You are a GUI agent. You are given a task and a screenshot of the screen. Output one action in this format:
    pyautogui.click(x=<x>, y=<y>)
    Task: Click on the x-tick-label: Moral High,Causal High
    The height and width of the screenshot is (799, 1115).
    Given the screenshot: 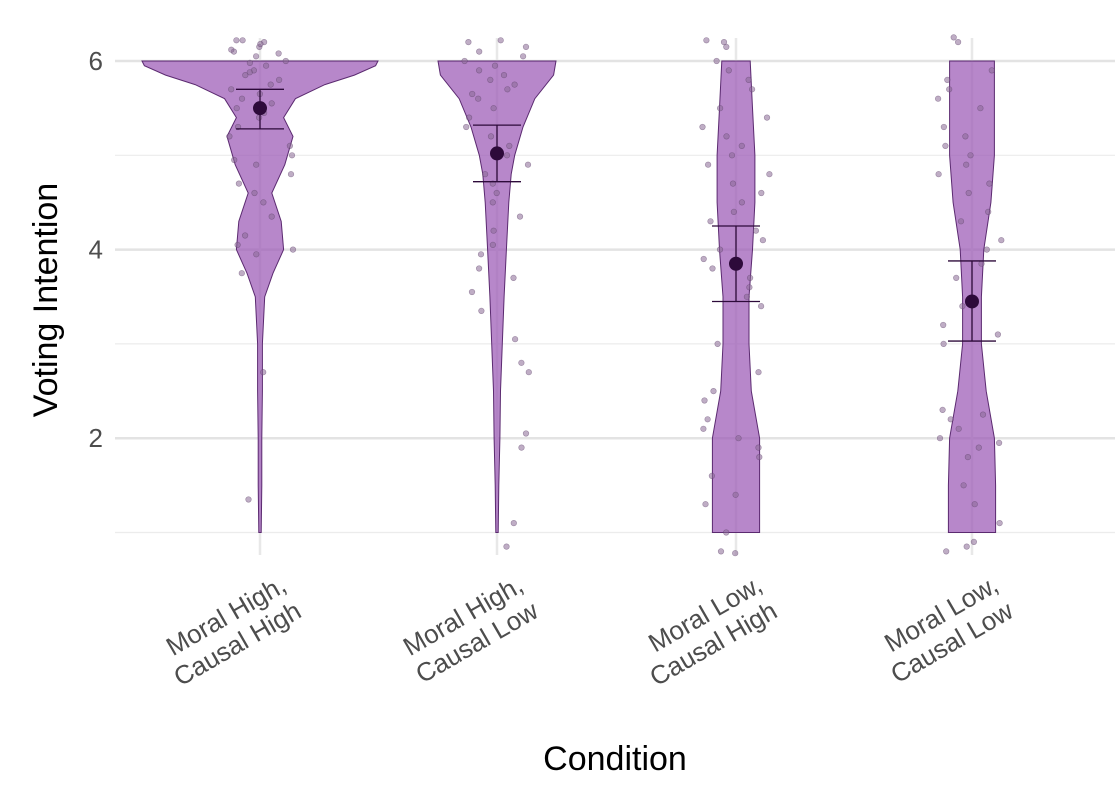 What is the action you would take?
    pyautogui.click(x=229, y=630)
    